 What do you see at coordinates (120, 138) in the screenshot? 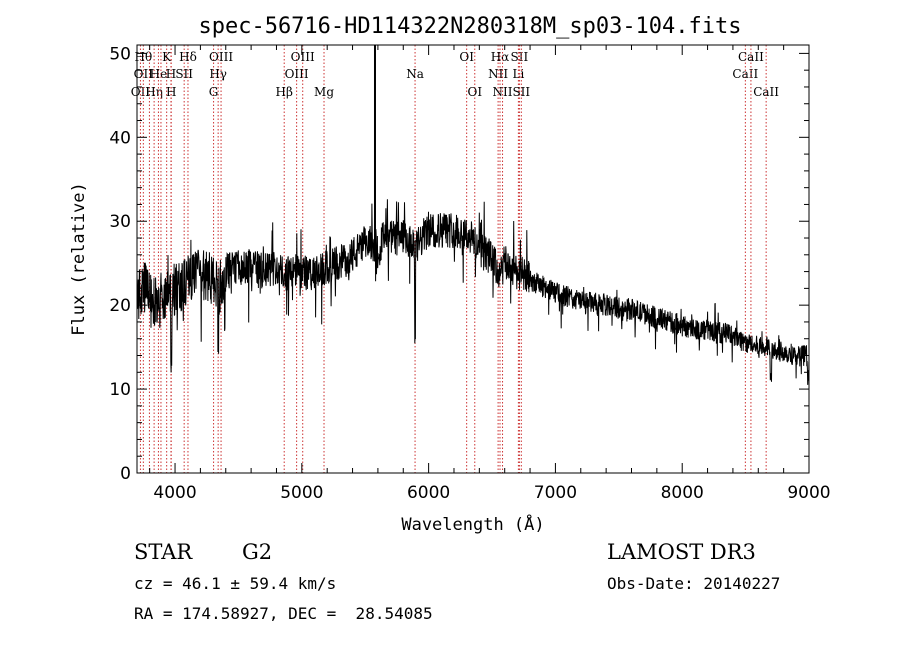
I see `y-tick-label: 40` at bounding box center [120, 138].